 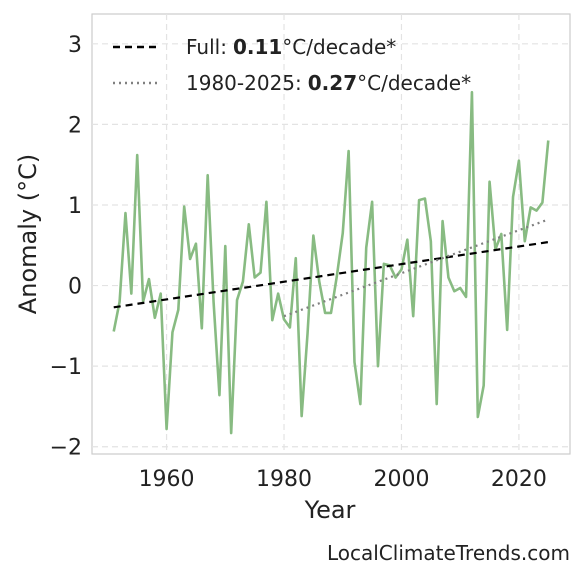 What do you see at coordinates (75, 125) in the screenshot?
I see `y-tick-label: 2` at bounding box center [75, 125].